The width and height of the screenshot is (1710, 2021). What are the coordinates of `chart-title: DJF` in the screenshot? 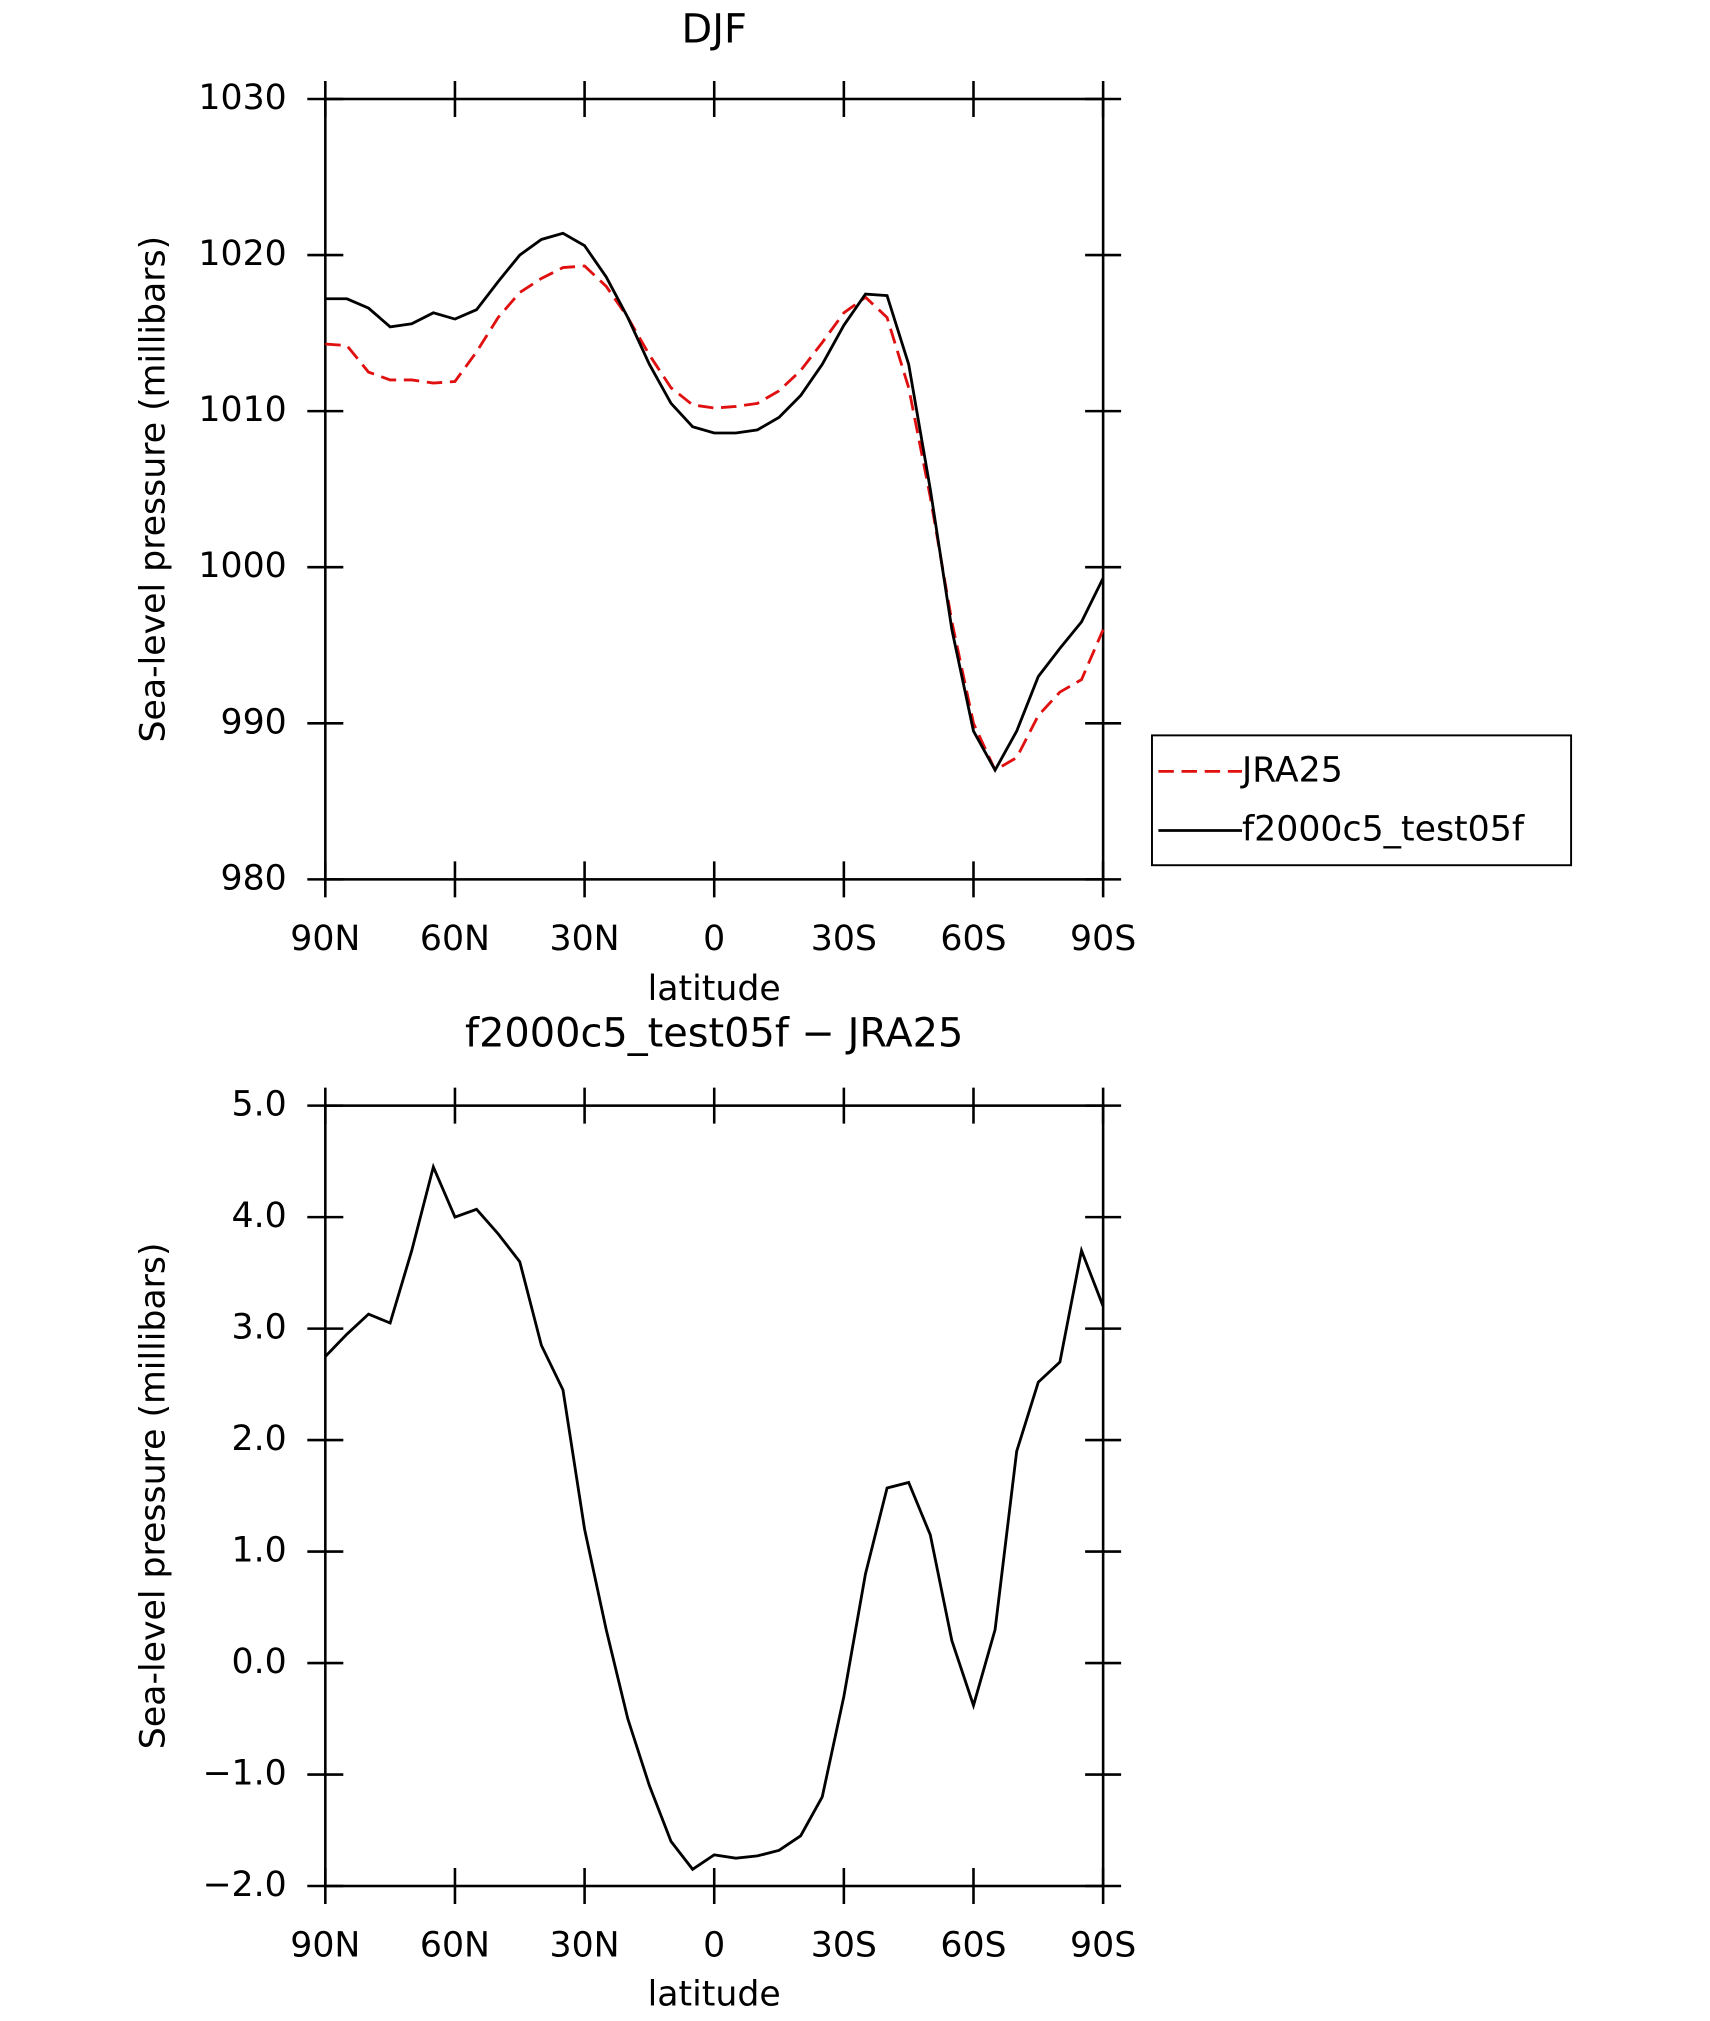 It's located at (714, 30).